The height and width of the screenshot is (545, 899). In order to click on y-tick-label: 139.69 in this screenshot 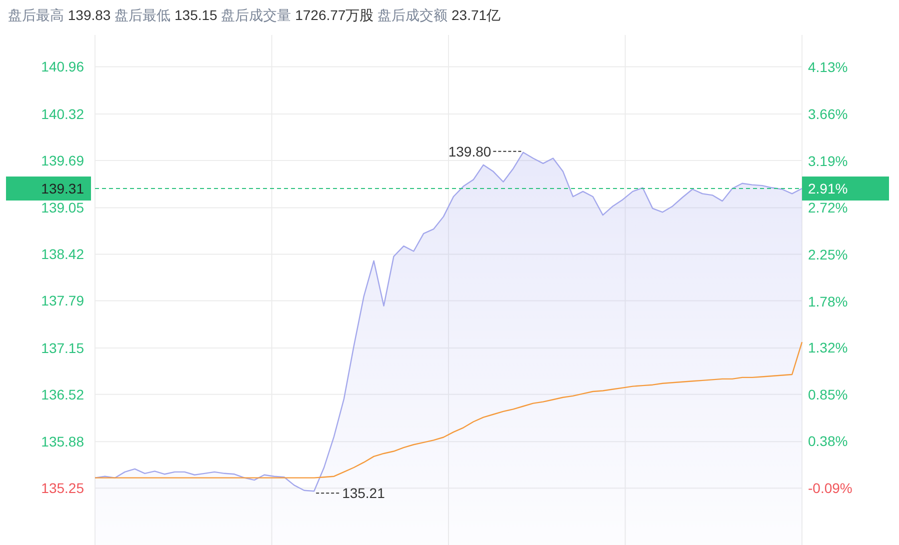, I will do `click(62, 160)`.